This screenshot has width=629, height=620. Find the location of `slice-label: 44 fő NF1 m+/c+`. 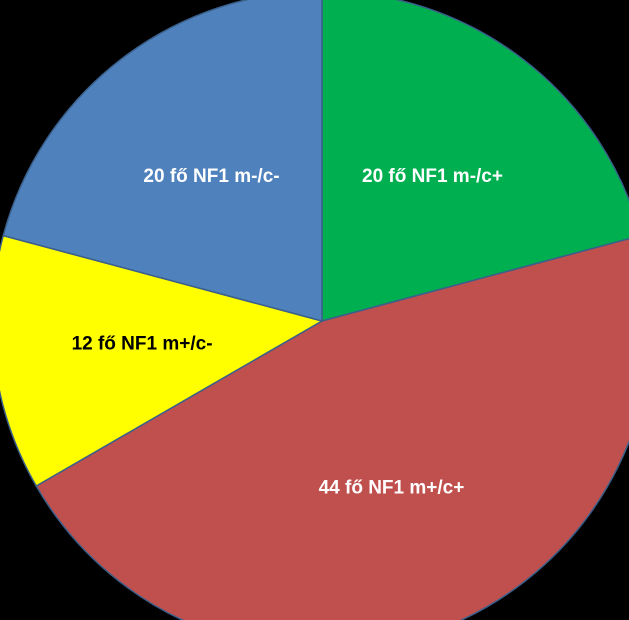

slice-label: 44 fő NF1 m+/c+ is located at coordinates (392, 488).